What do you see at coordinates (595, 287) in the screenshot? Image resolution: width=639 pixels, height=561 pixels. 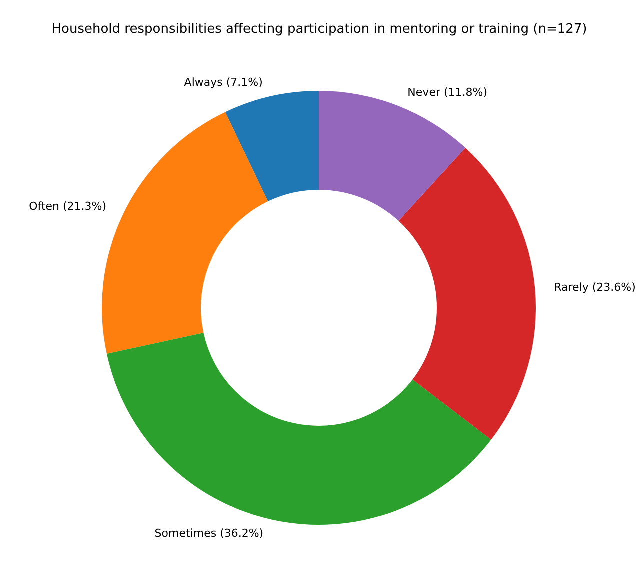 I see `slice-label: Rarely (23.6%)` at bounding box center [595, 287].